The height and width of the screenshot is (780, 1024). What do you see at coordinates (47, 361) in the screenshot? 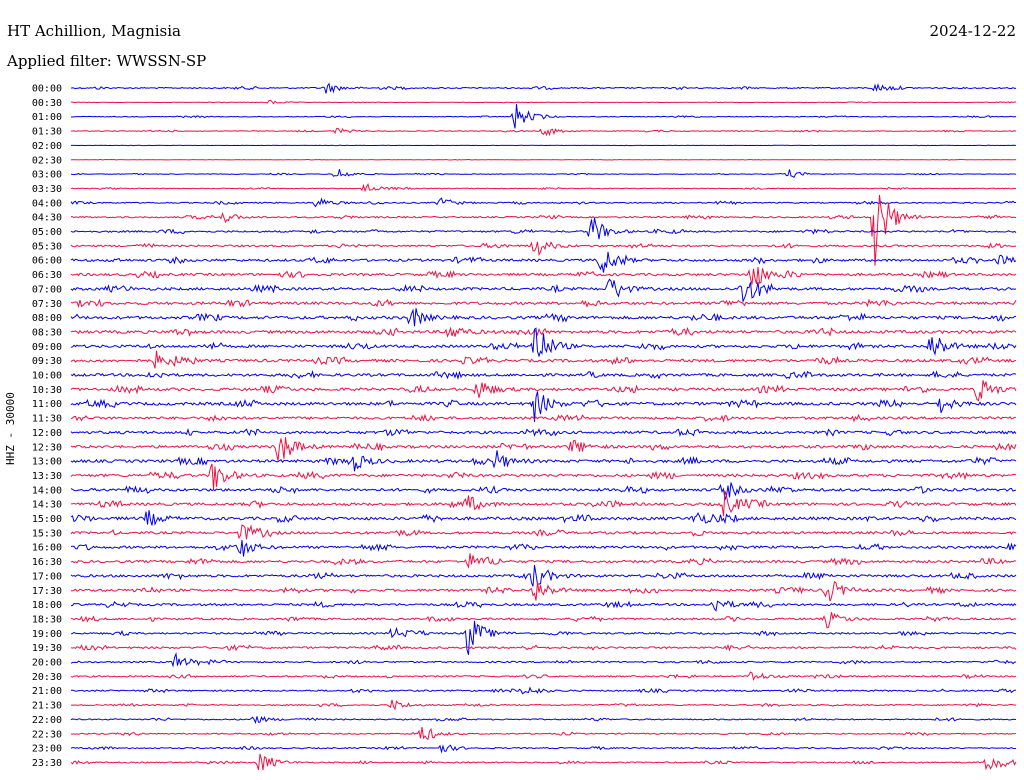
I see `row-time-label: 09:30` at bounding box center [47, 361].